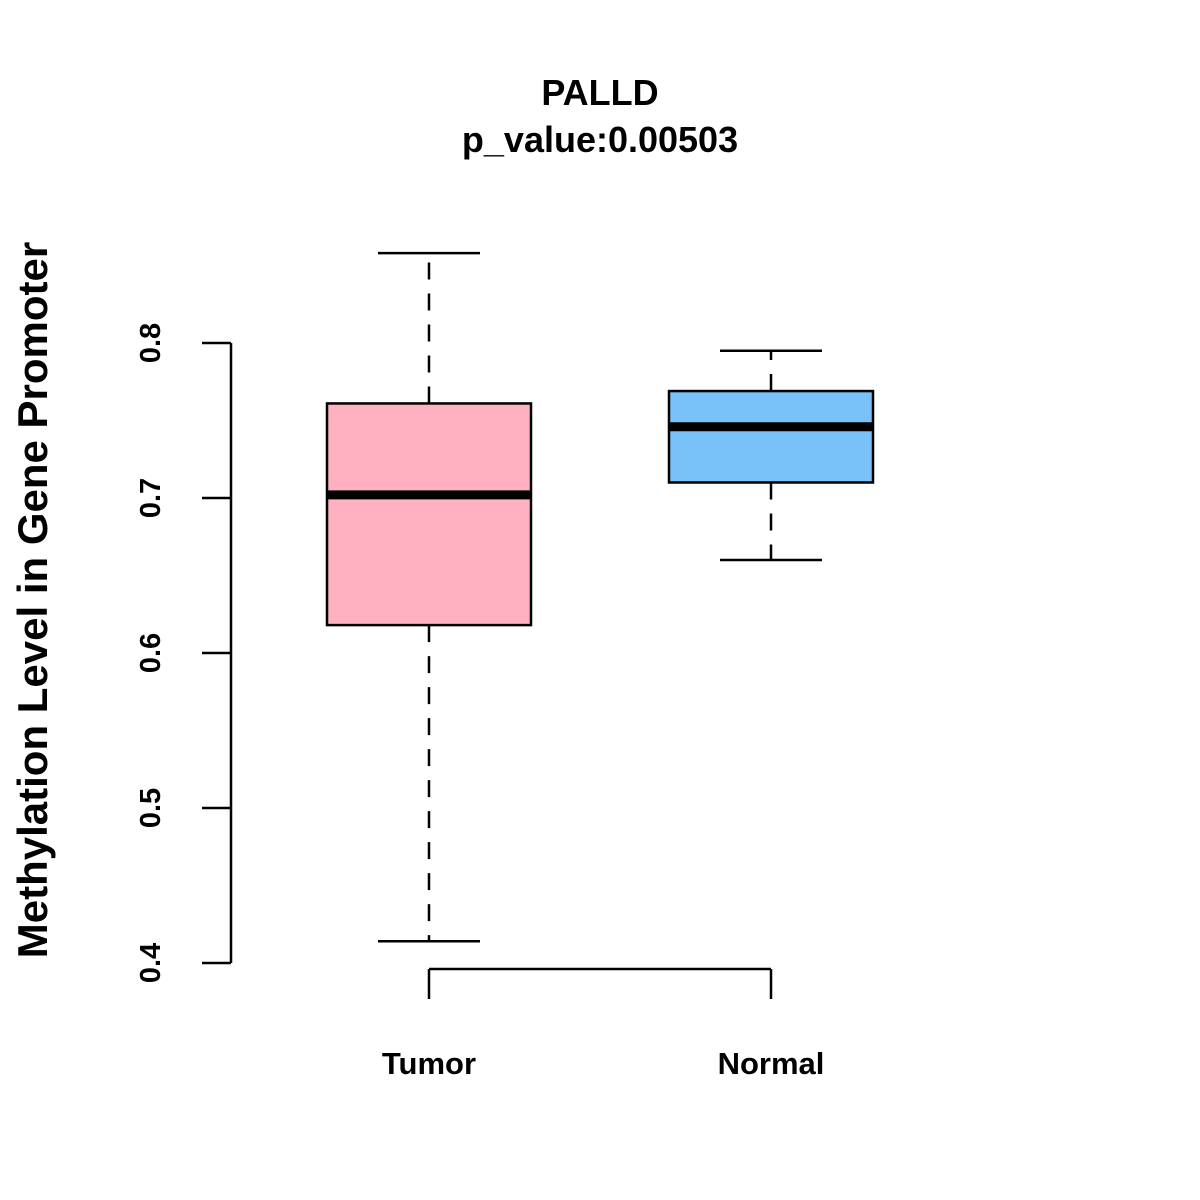 This screenshot has height=1200, width=1200. Describe the element at coordinates (600, 983) in the screenshot. I see `comparison-bracket` at that location.